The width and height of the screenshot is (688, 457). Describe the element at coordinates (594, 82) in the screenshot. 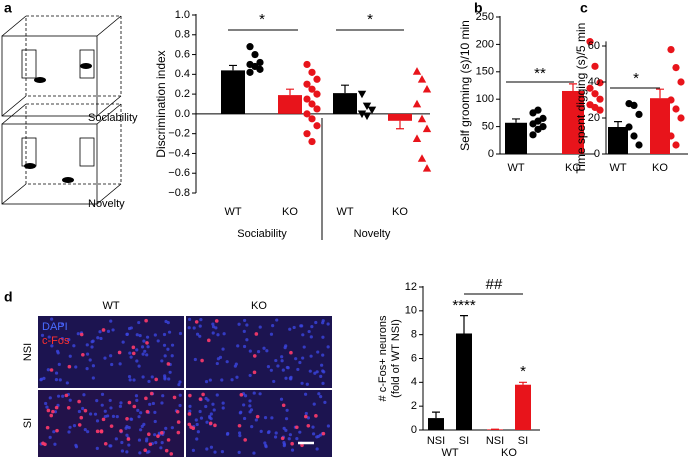

I see `y-tick-label: 40` at that location.